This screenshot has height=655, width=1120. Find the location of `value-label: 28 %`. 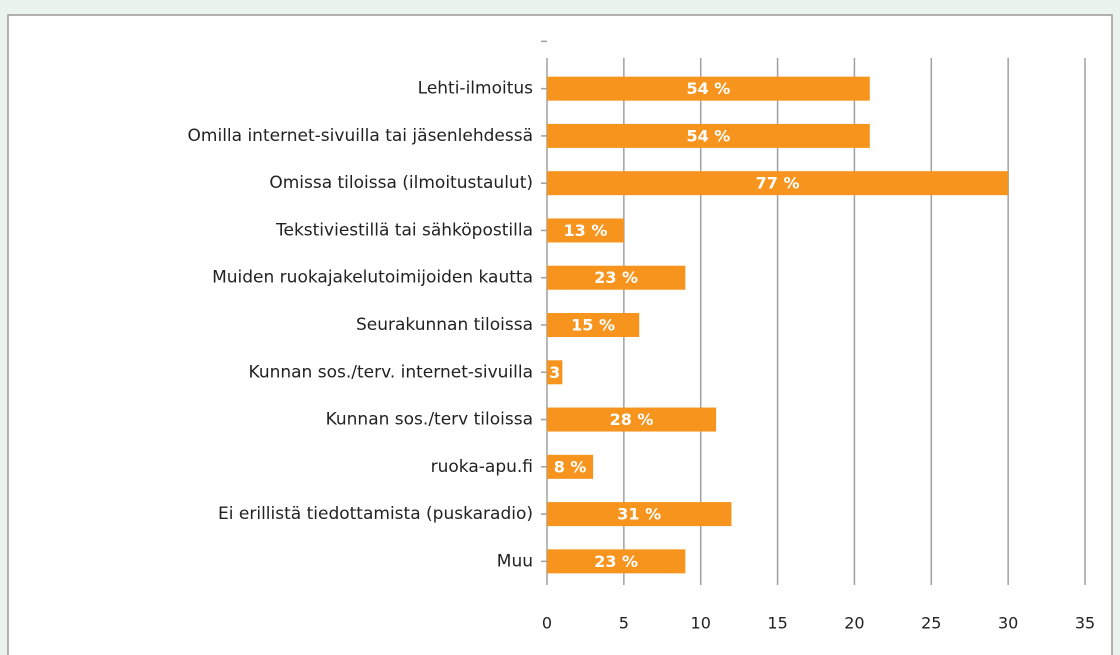

value-label: 28 % is located at coordinates (632, 419).